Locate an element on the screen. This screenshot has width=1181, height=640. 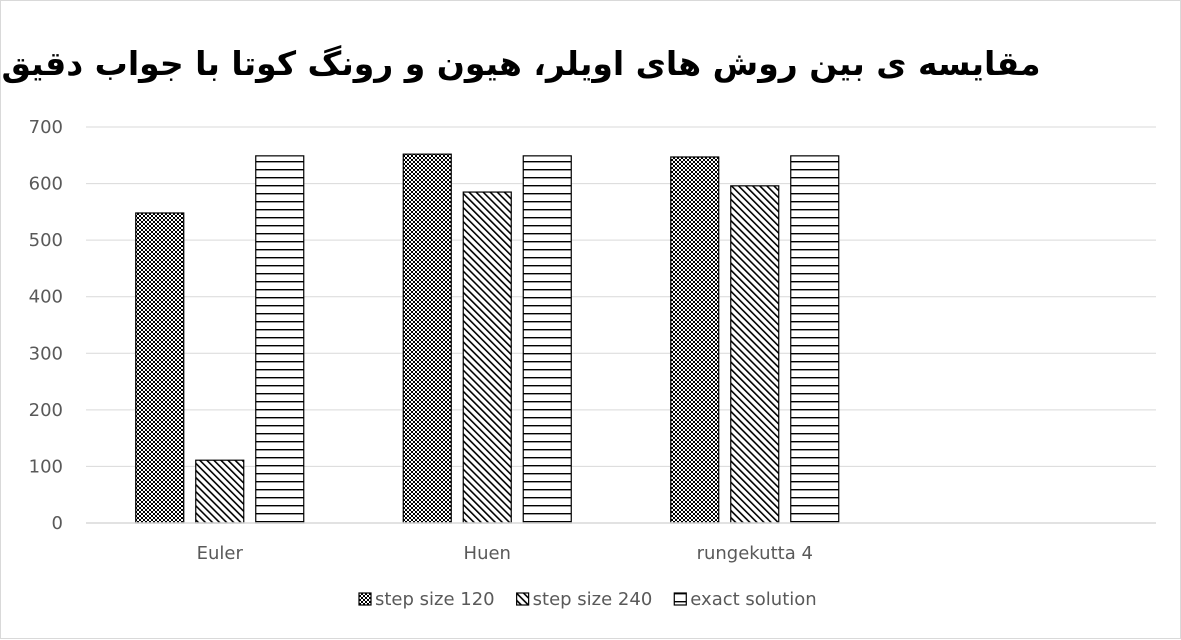
x-category-label: Huen is located at coordinates (487, 553).